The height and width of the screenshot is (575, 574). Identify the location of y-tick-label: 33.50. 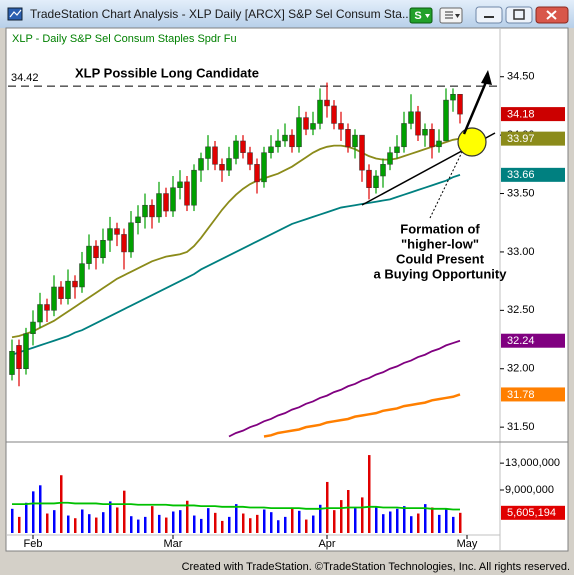
(521, 193).